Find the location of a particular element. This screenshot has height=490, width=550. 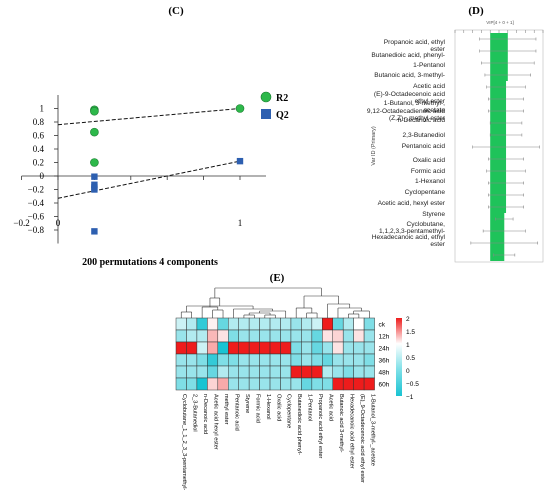

vip-label-line: Propanoic acid, ethyl is located at coordinates (415, 42).